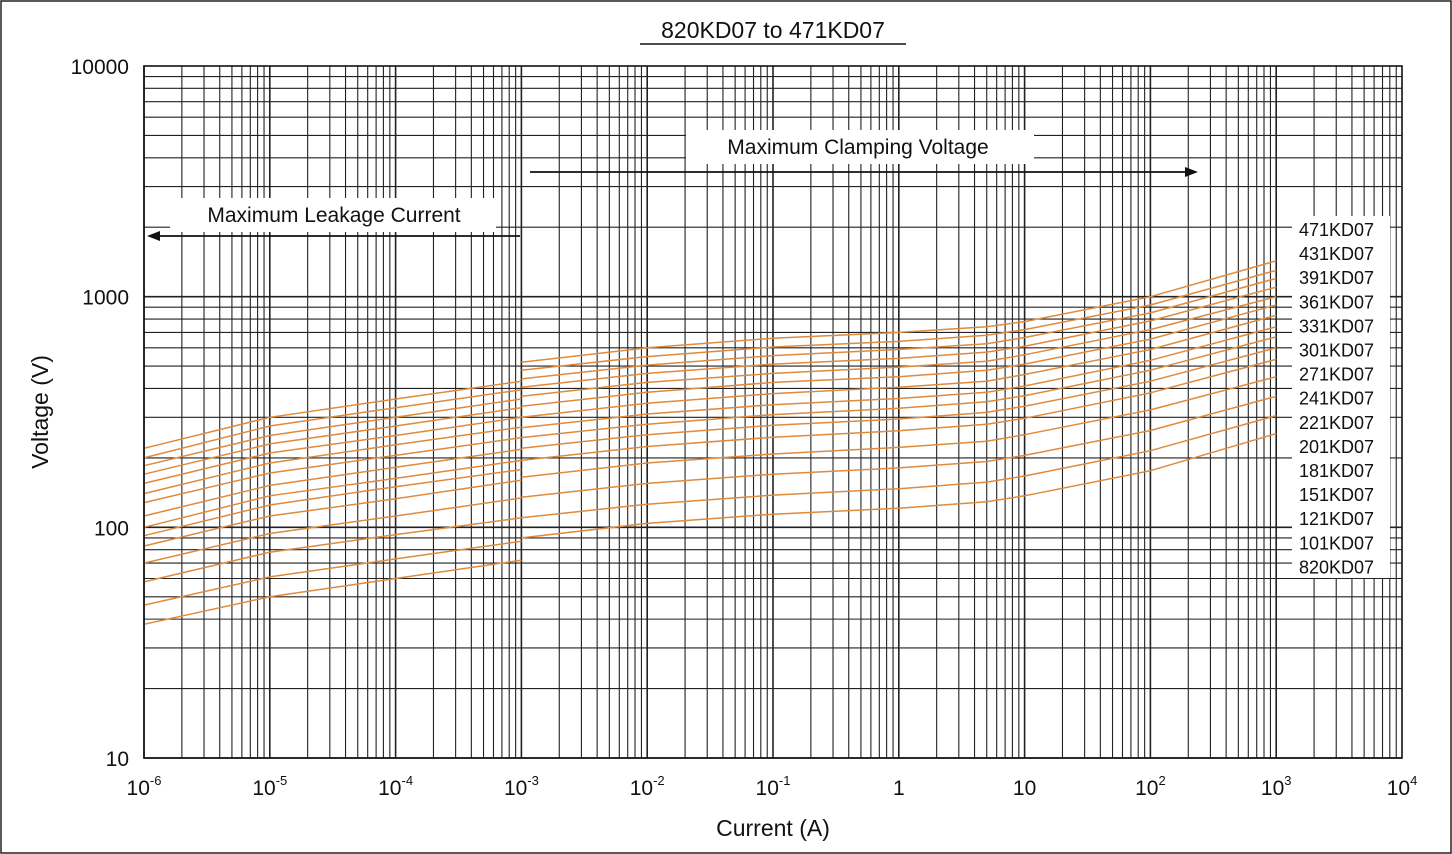 Image resolution: width=1452 pixels, height=854 pixels. I want to click on series-201KD07-leakage-line, so click(332, 502).